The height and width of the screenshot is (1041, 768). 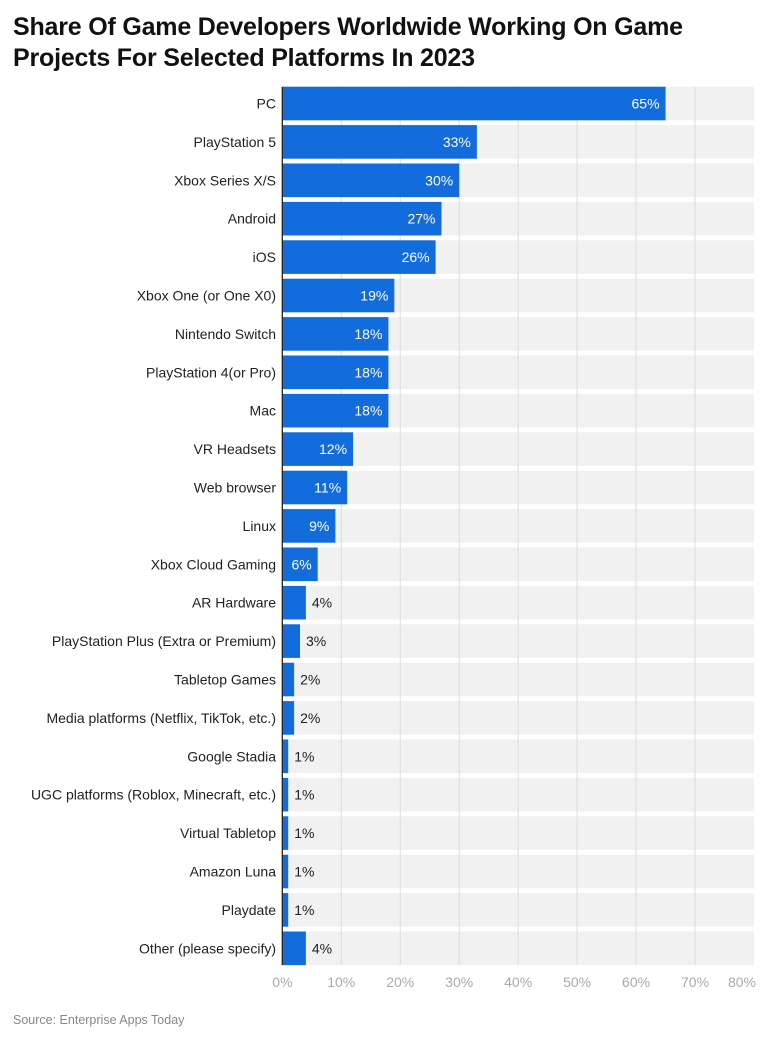 I want to click on data-label: 12%, so click(x=333, y=449).